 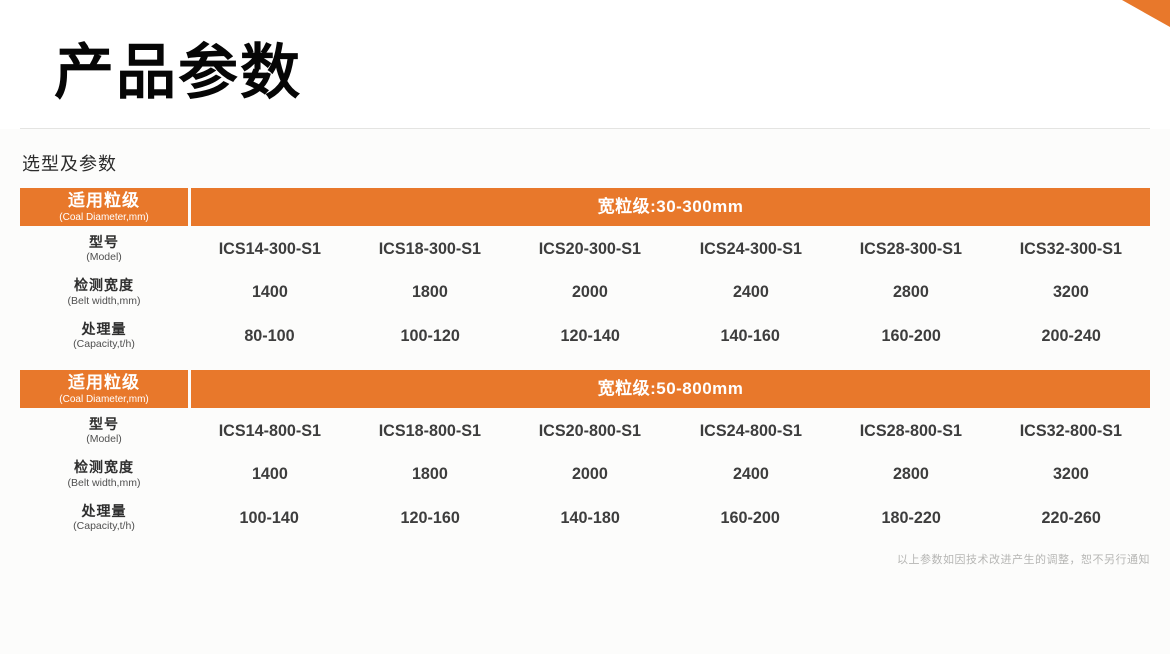 I want to click on table2-beltwidth-cell: 2000, so click(x=590, y=474).